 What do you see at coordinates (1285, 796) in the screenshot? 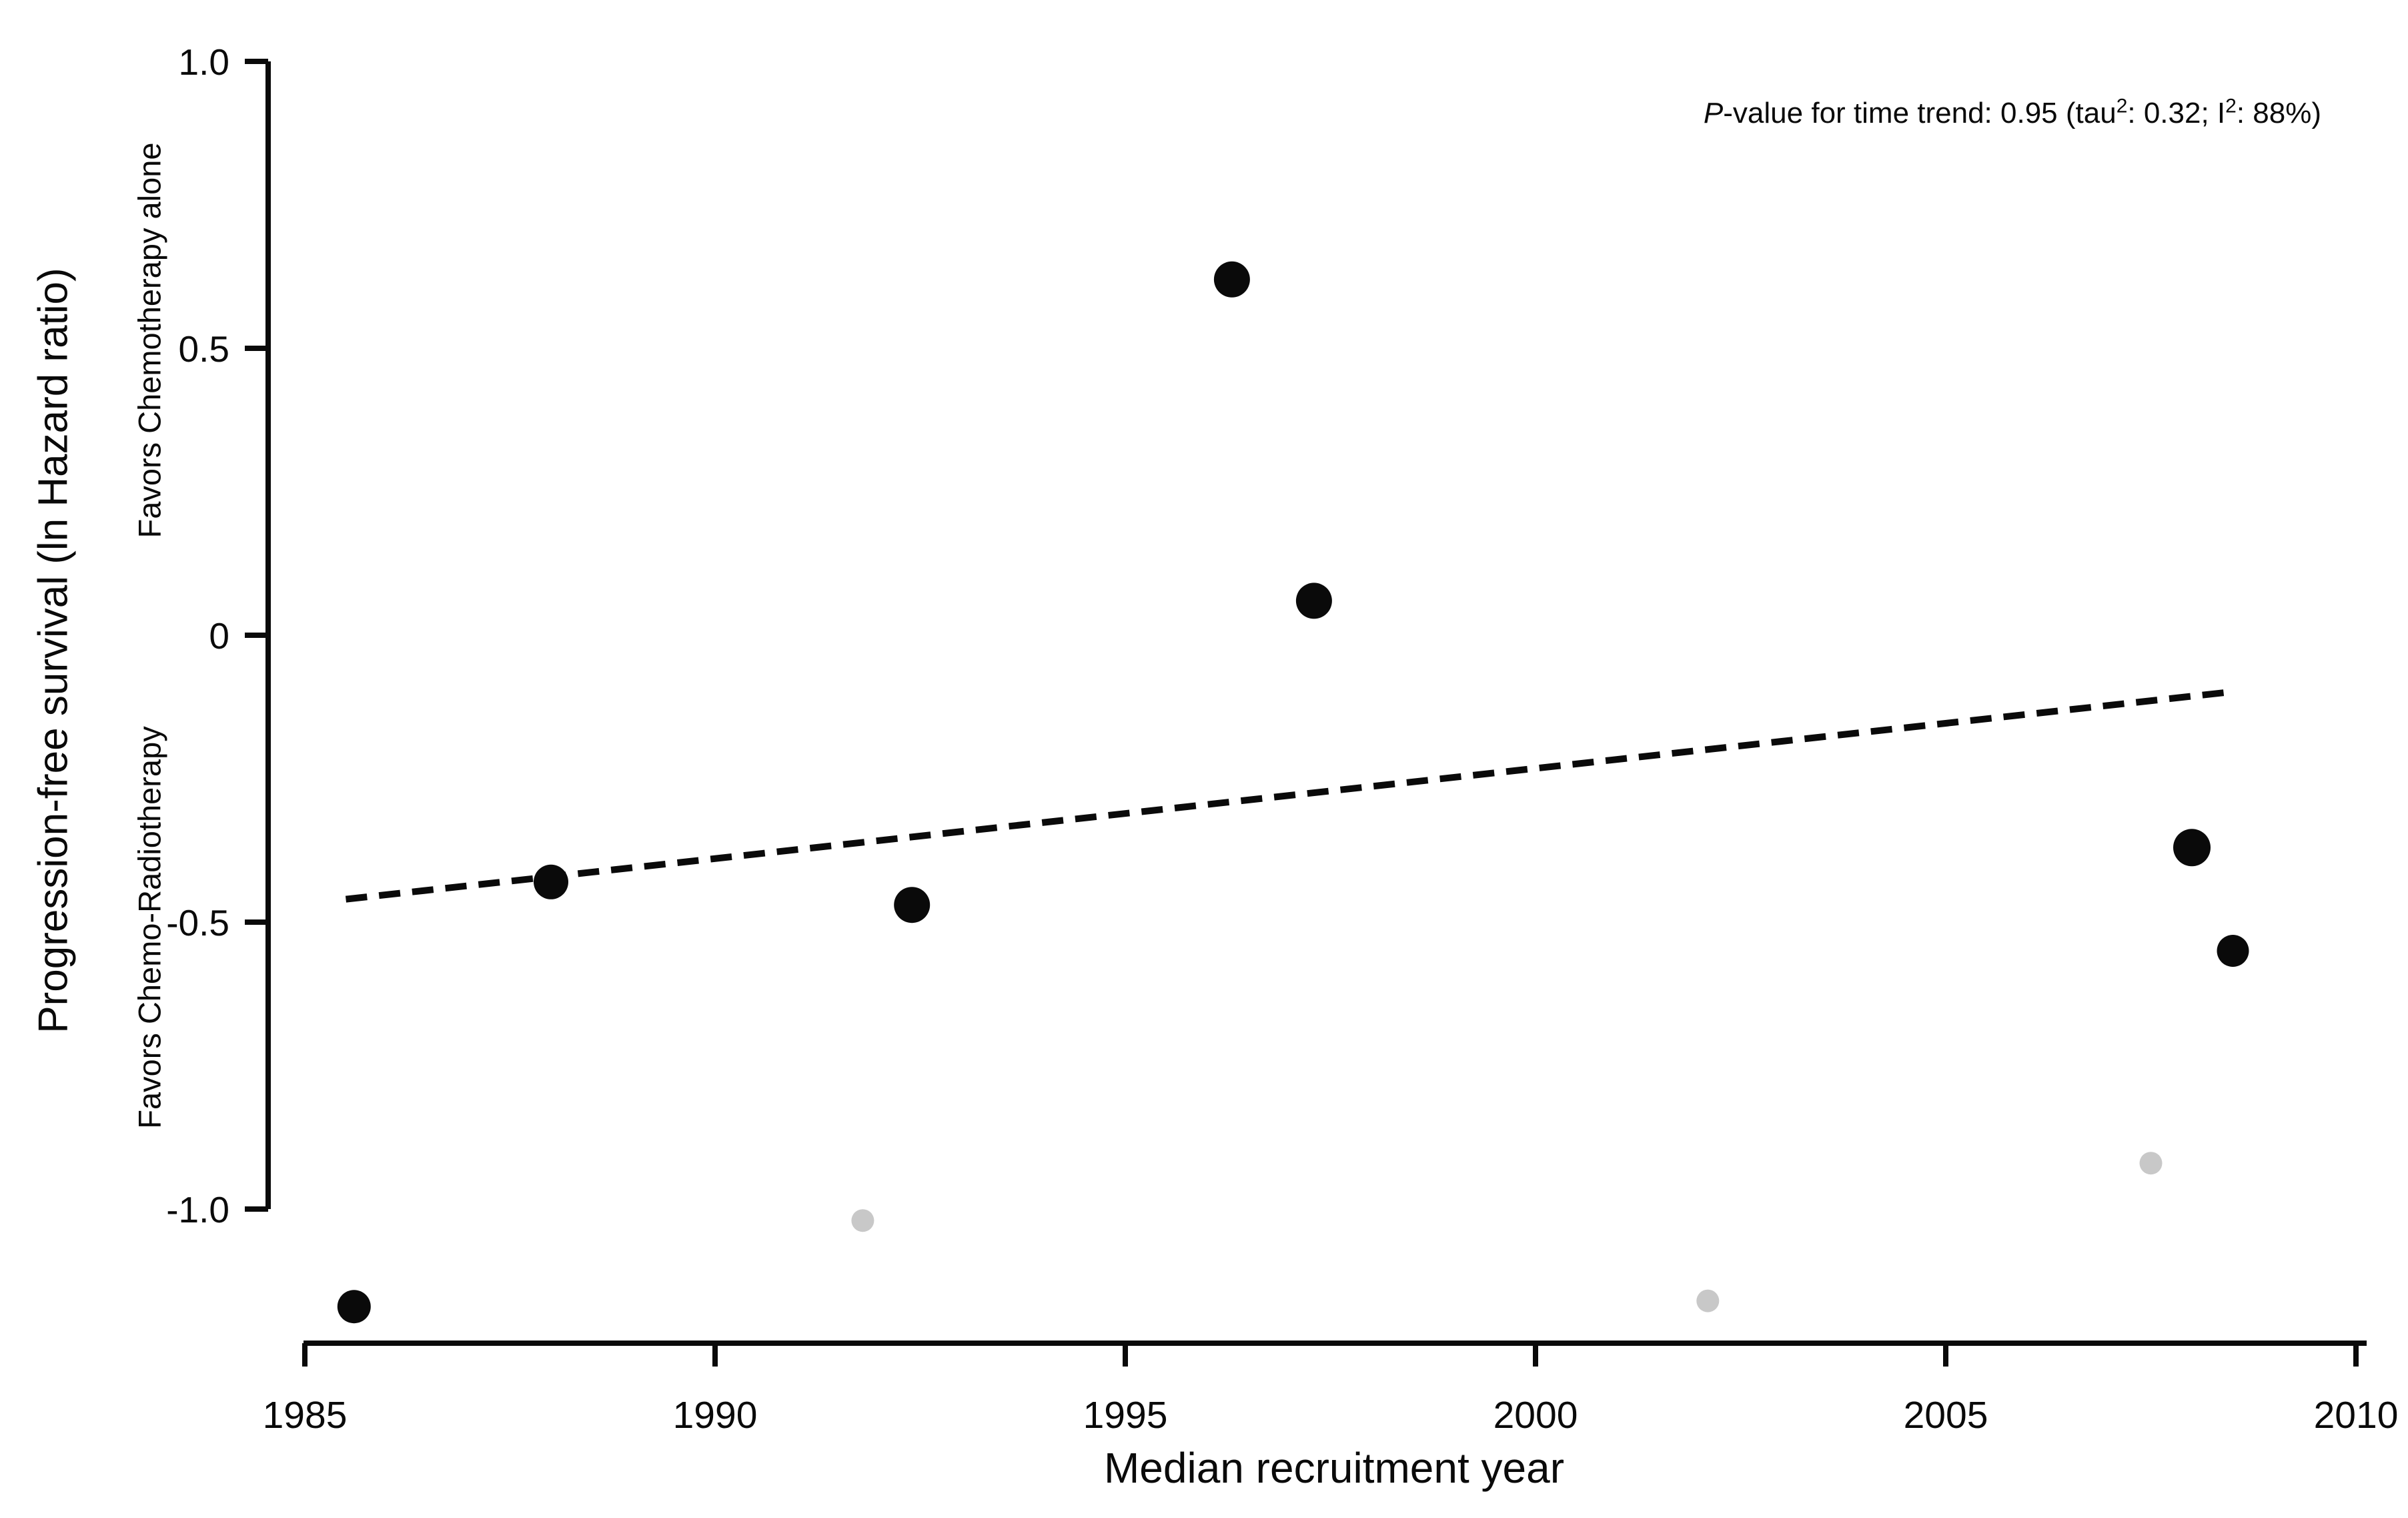
I see `trend-line` at bounding box center [1285, 796].